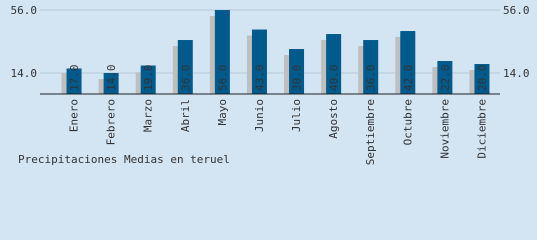  Describe the element at coordinates (74, 115) in the screenshot. I see `x-tick-label: Enero` at that location.